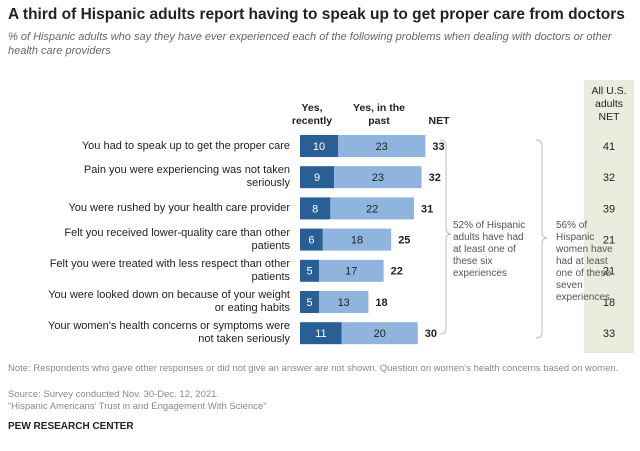 The height and width of the screenshot is (451, 640). I want to click on net-label: 33, so click(438, 147).